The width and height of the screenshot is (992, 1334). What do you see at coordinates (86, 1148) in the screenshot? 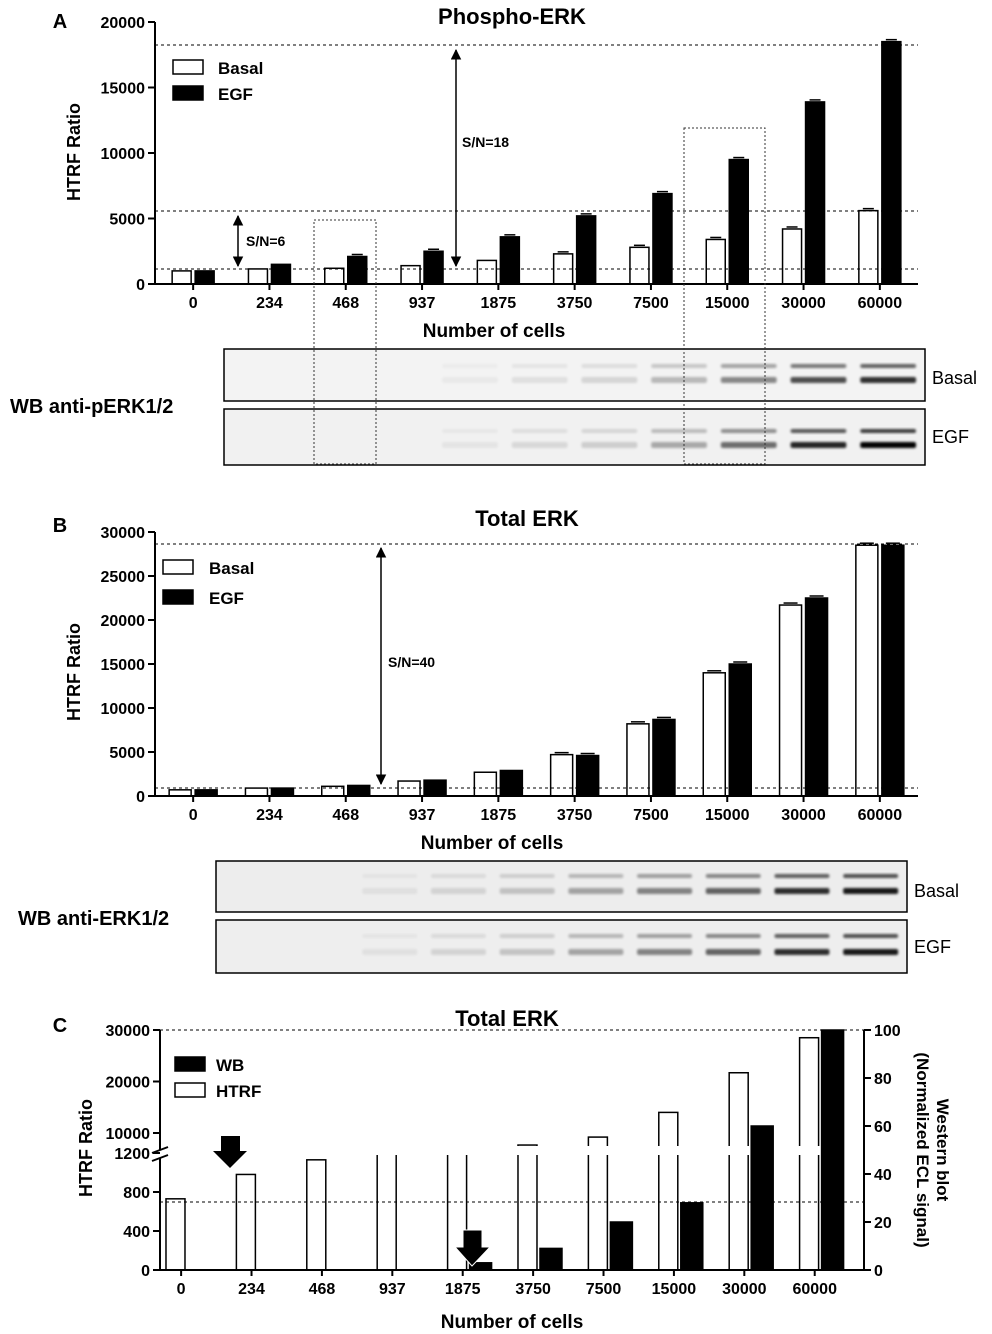
I see `chart-c-ylabel: HTRF Ratio` at bounding box center [86, 1148].